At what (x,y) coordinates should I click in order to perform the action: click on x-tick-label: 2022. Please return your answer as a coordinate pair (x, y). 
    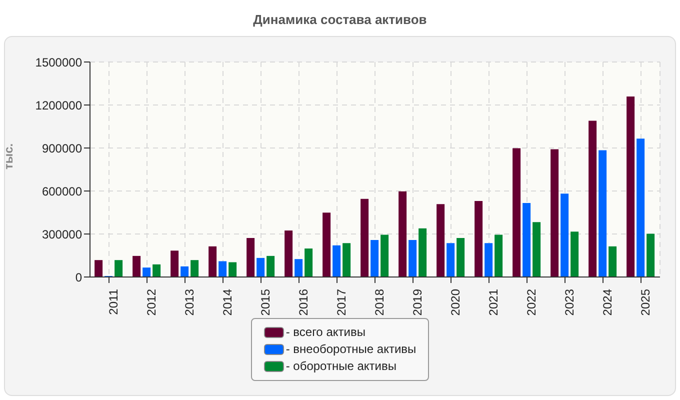
    Looking at the image, I should click on (531, 302).